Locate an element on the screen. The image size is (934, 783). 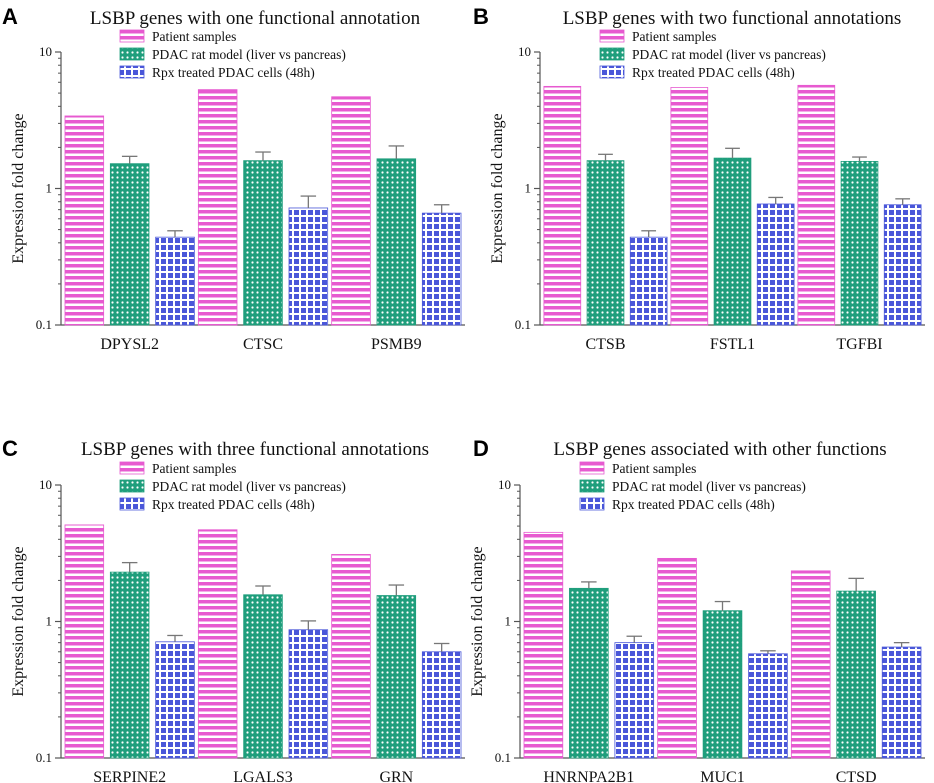
x-tick-label: GRN is located at coordinates (396, 776).